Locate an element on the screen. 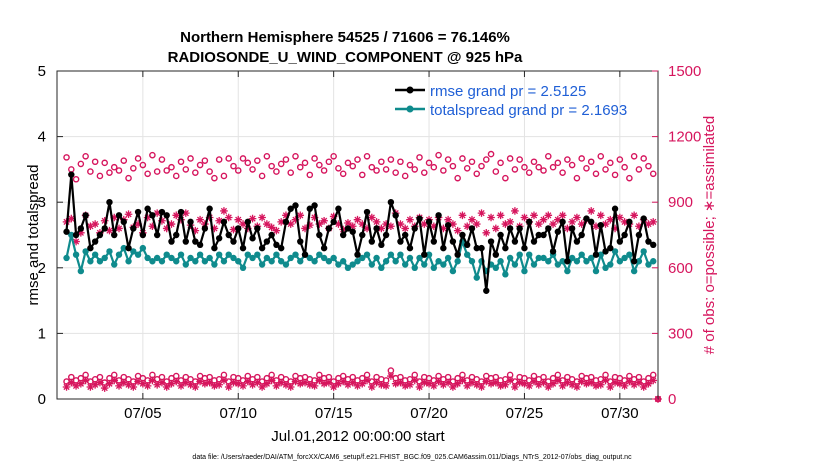 The width and height of the screenshot is (830, 470). x-axis-label: Jul.01,2012 00:00:00 start is located at coordinates (358, 436).